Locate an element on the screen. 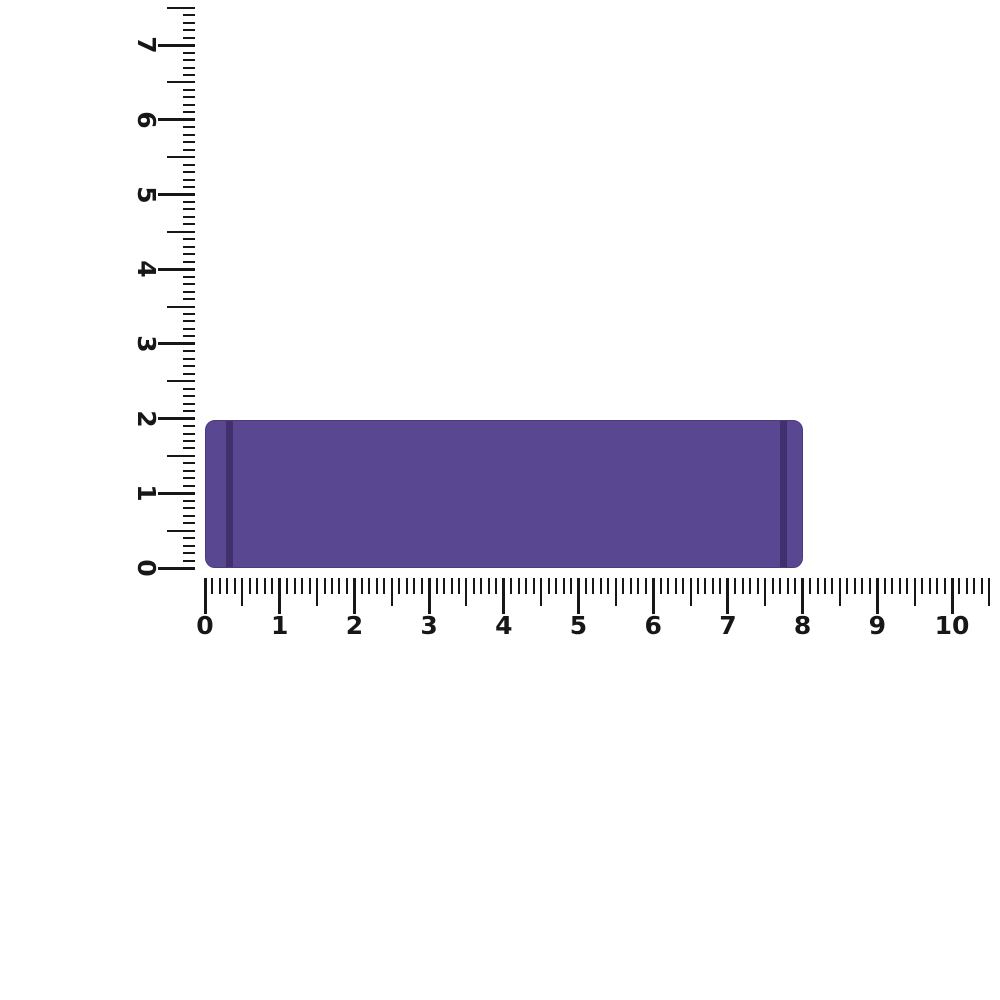  h-ruler-label: 4 is located at coordinates (504, 625).